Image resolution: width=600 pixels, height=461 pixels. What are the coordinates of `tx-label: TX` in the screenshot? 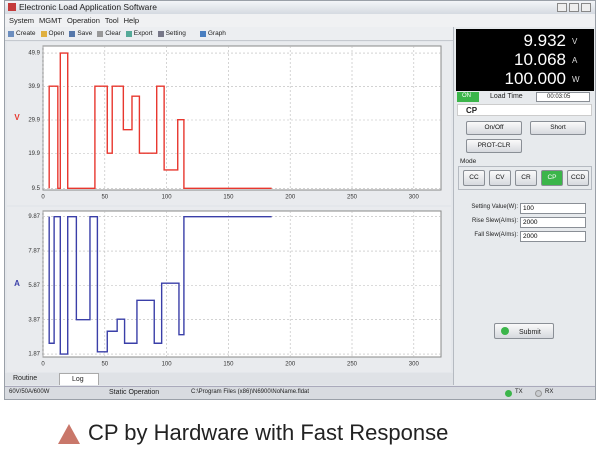 It's located at (519, 392).